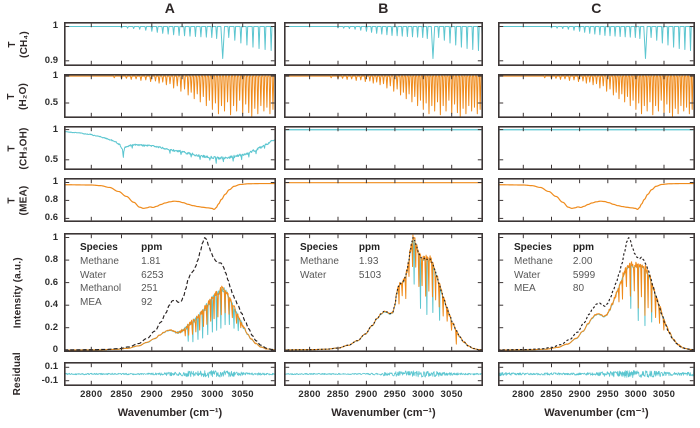 The height and width of the screenshot is (428, 700). I want to click on panel-B-t_h2o, so click(383, 96).